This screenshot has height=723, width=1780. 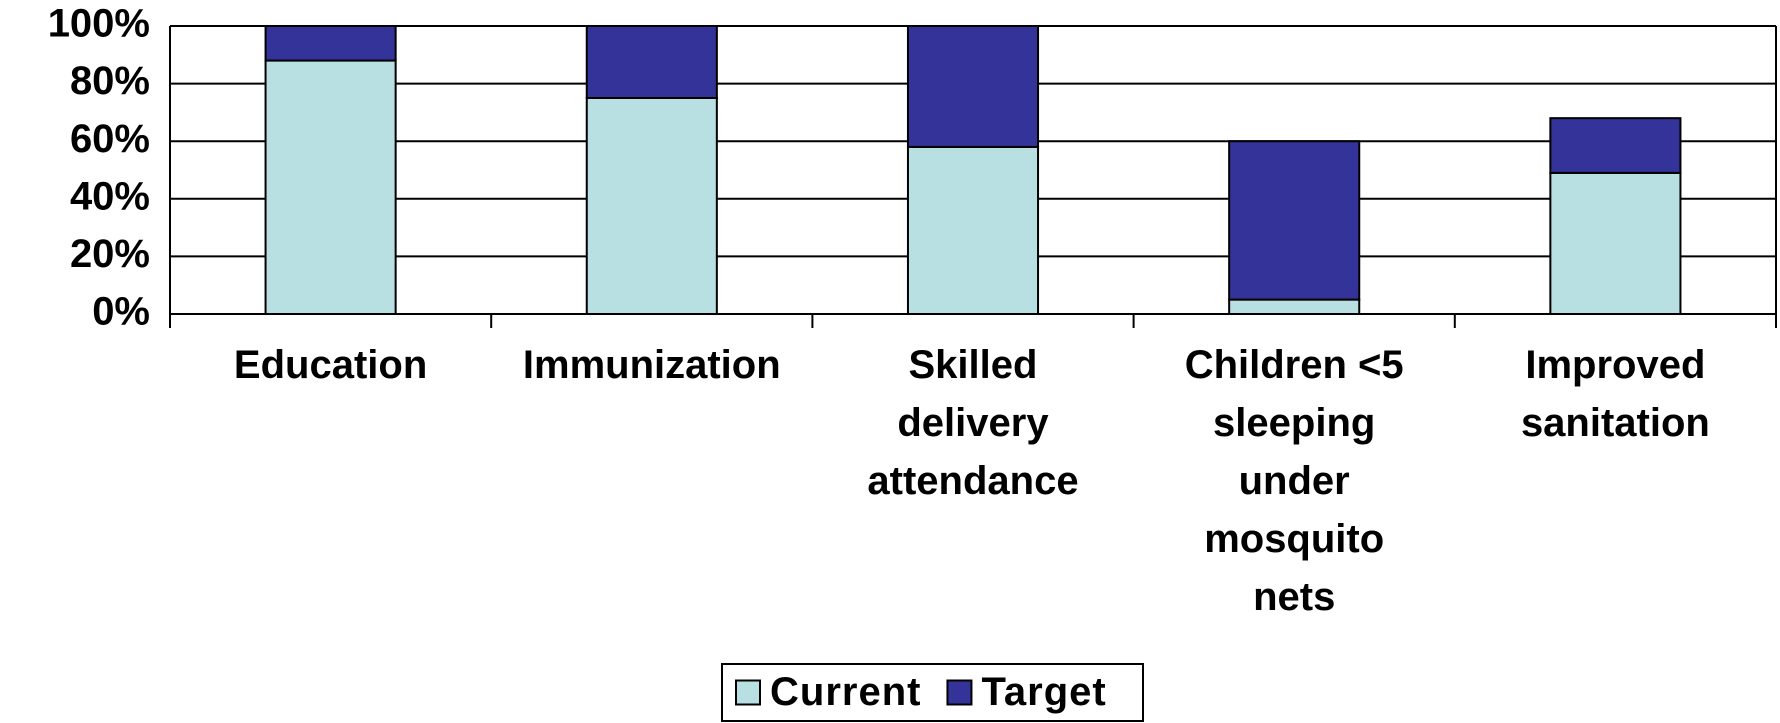 I want to click on y-tick-label: 0%, so click(x=121, y=312).